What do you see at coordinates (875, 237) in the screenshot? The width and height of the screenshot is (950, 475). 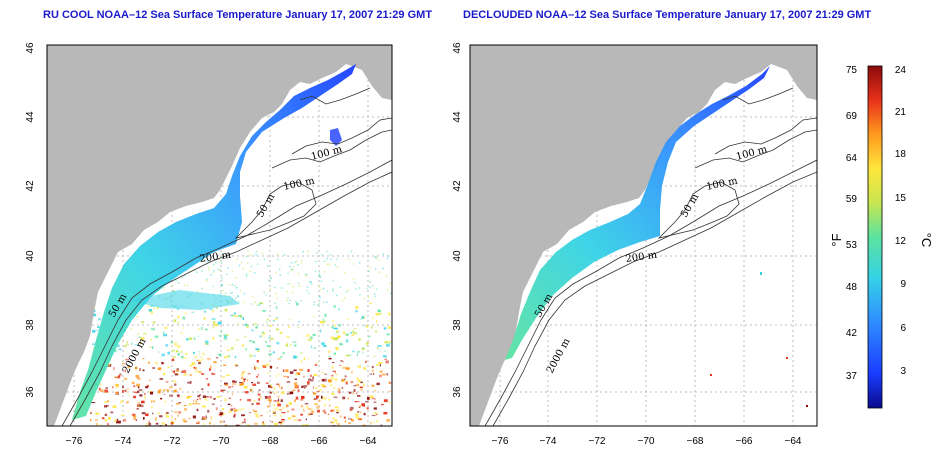 I see `colorbar-scale` at bounding box center [875, 237].